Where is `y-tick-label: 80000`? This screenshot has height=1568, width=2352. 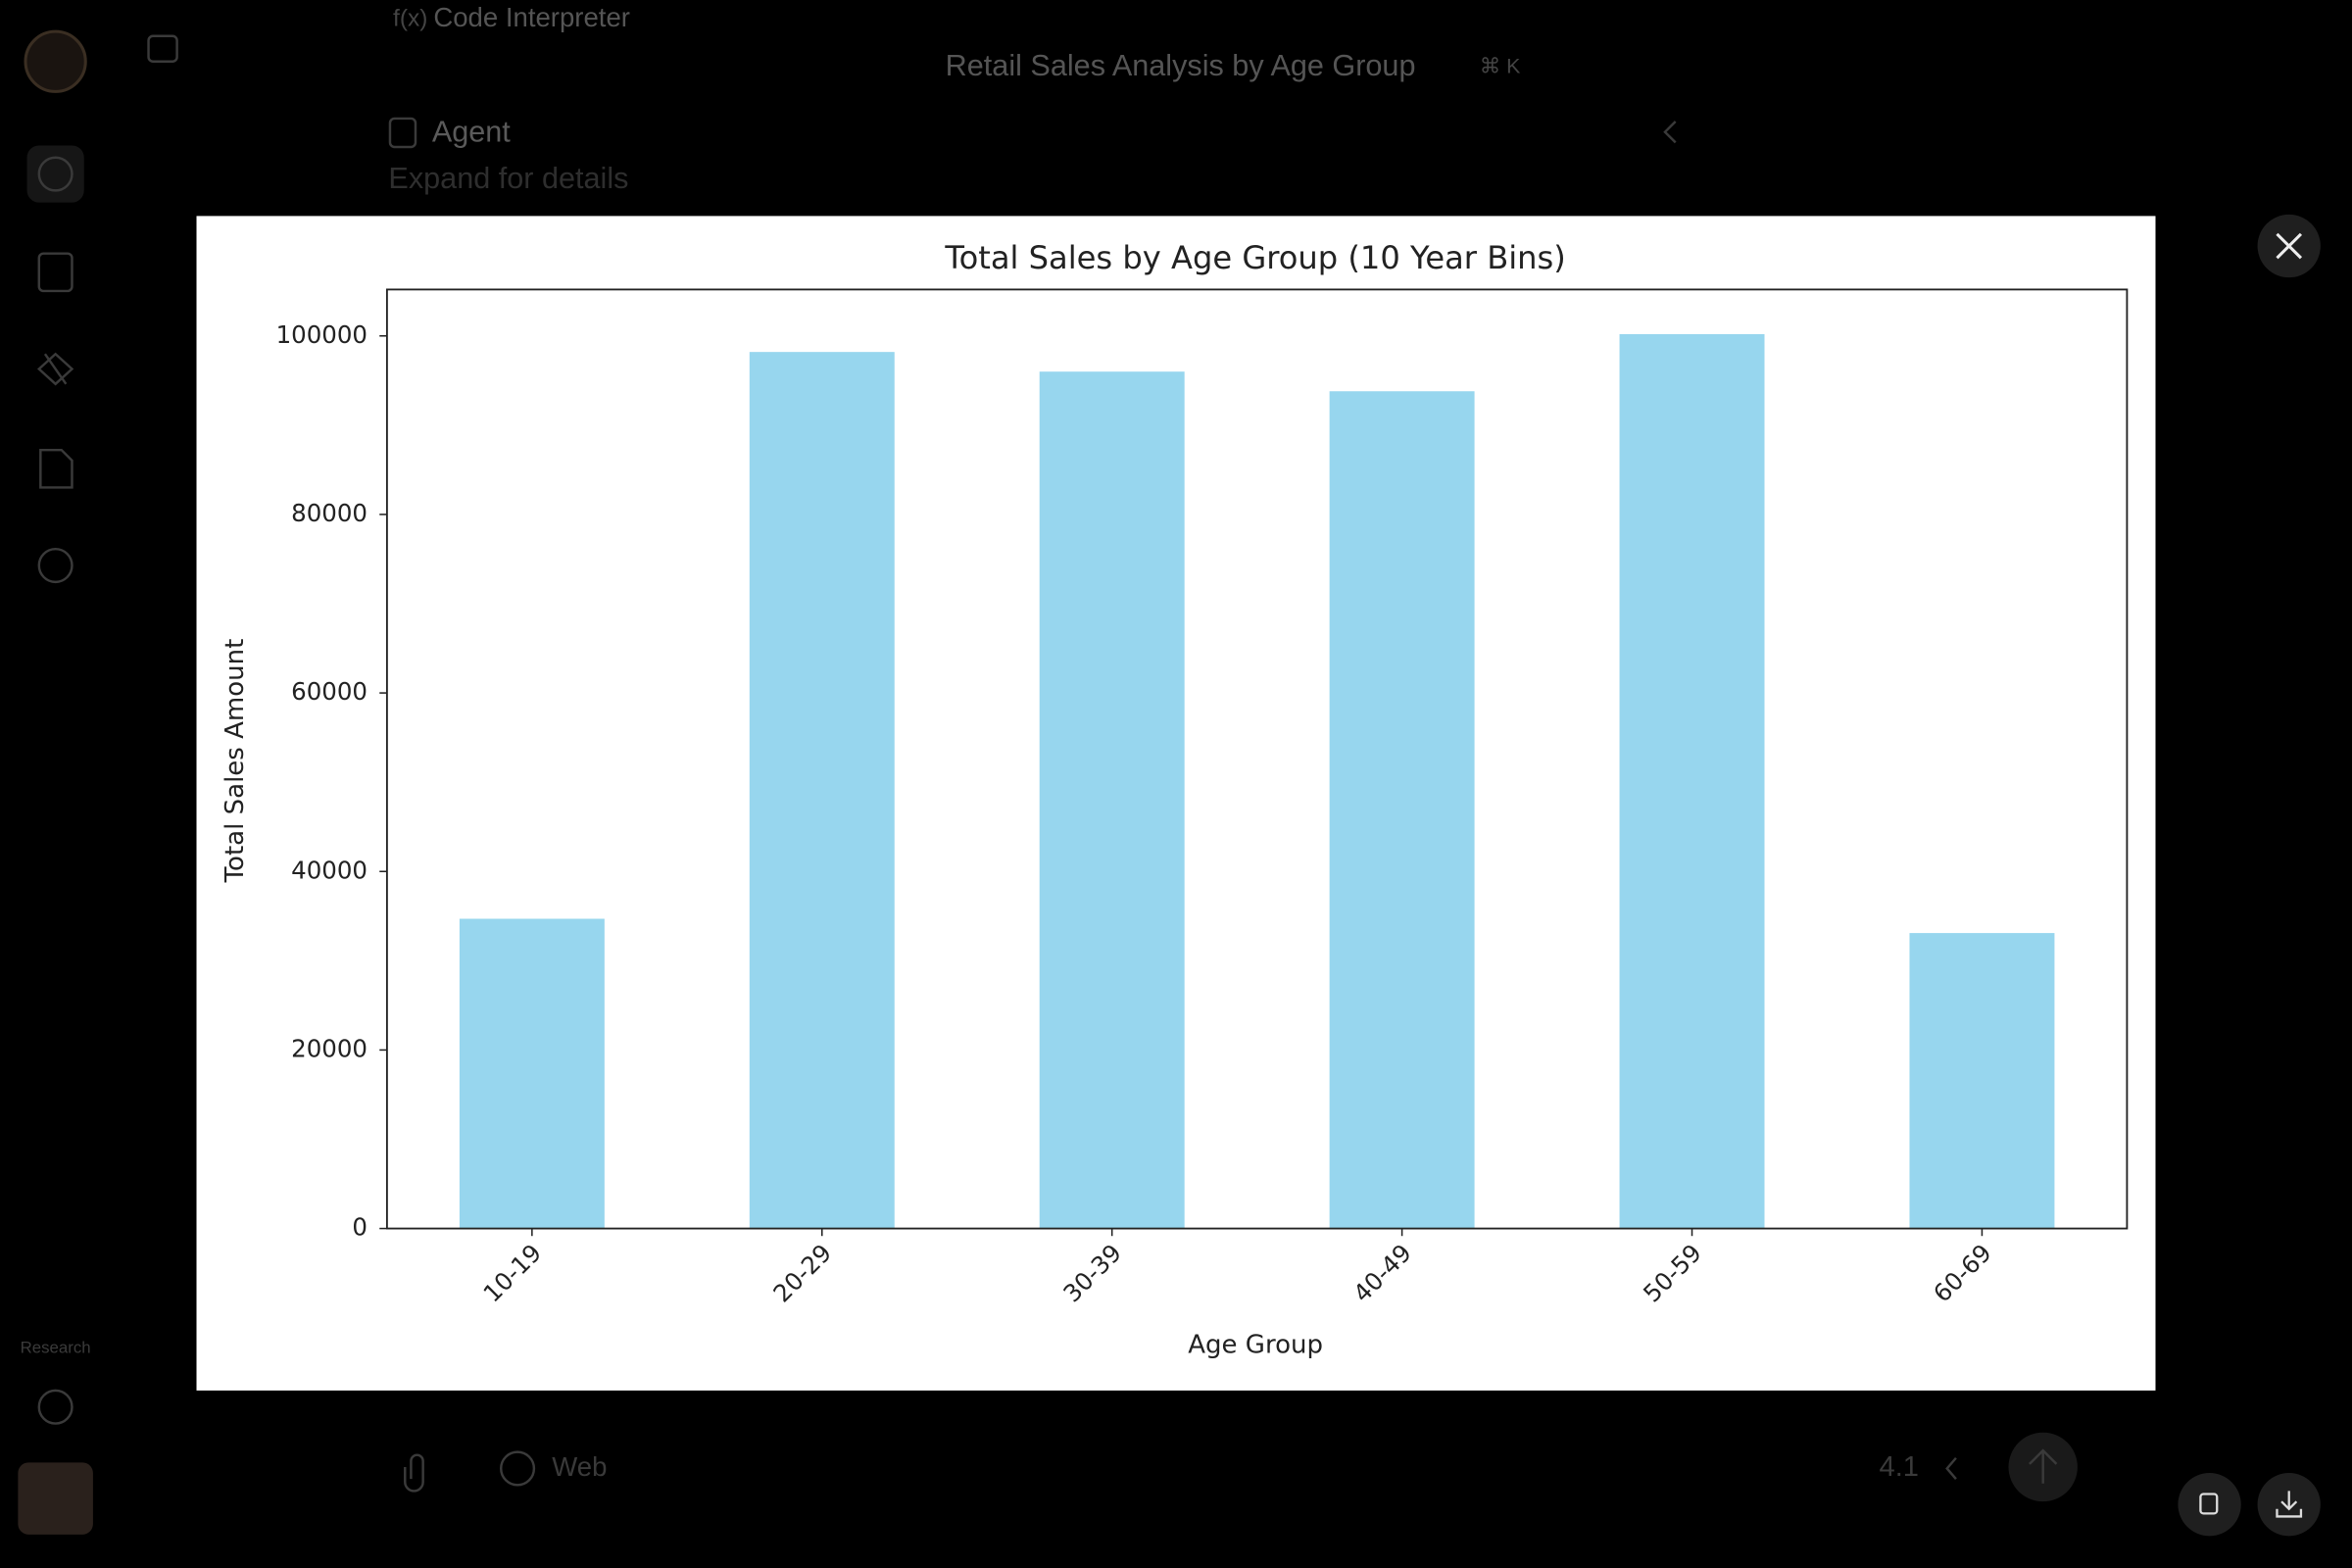 y-tick-label: 80000 is located at coordinates (329, 513).